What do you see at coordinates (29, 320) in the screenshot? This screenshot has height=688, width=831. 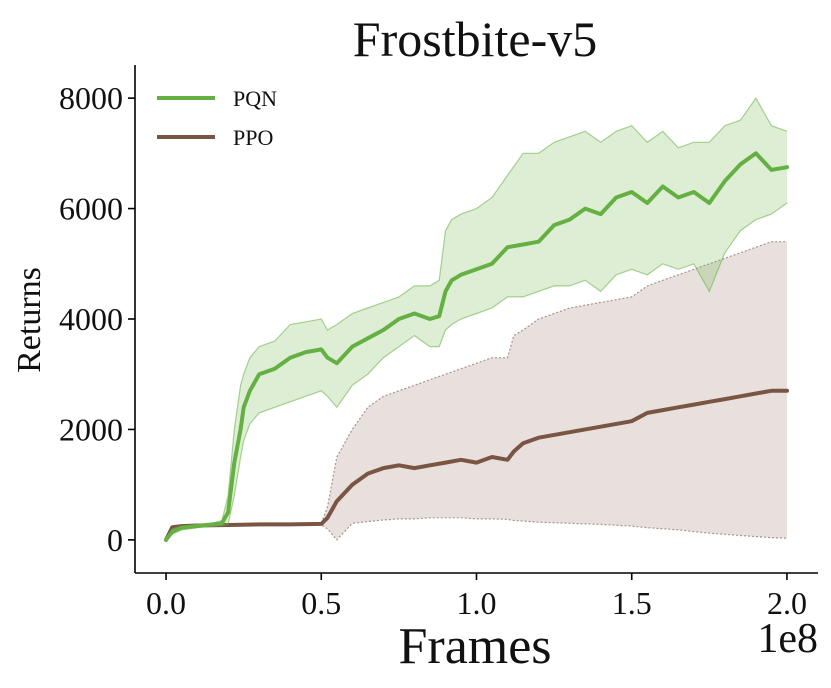 I see `y-axis-label: Returns` at bounding box center [29, 320].